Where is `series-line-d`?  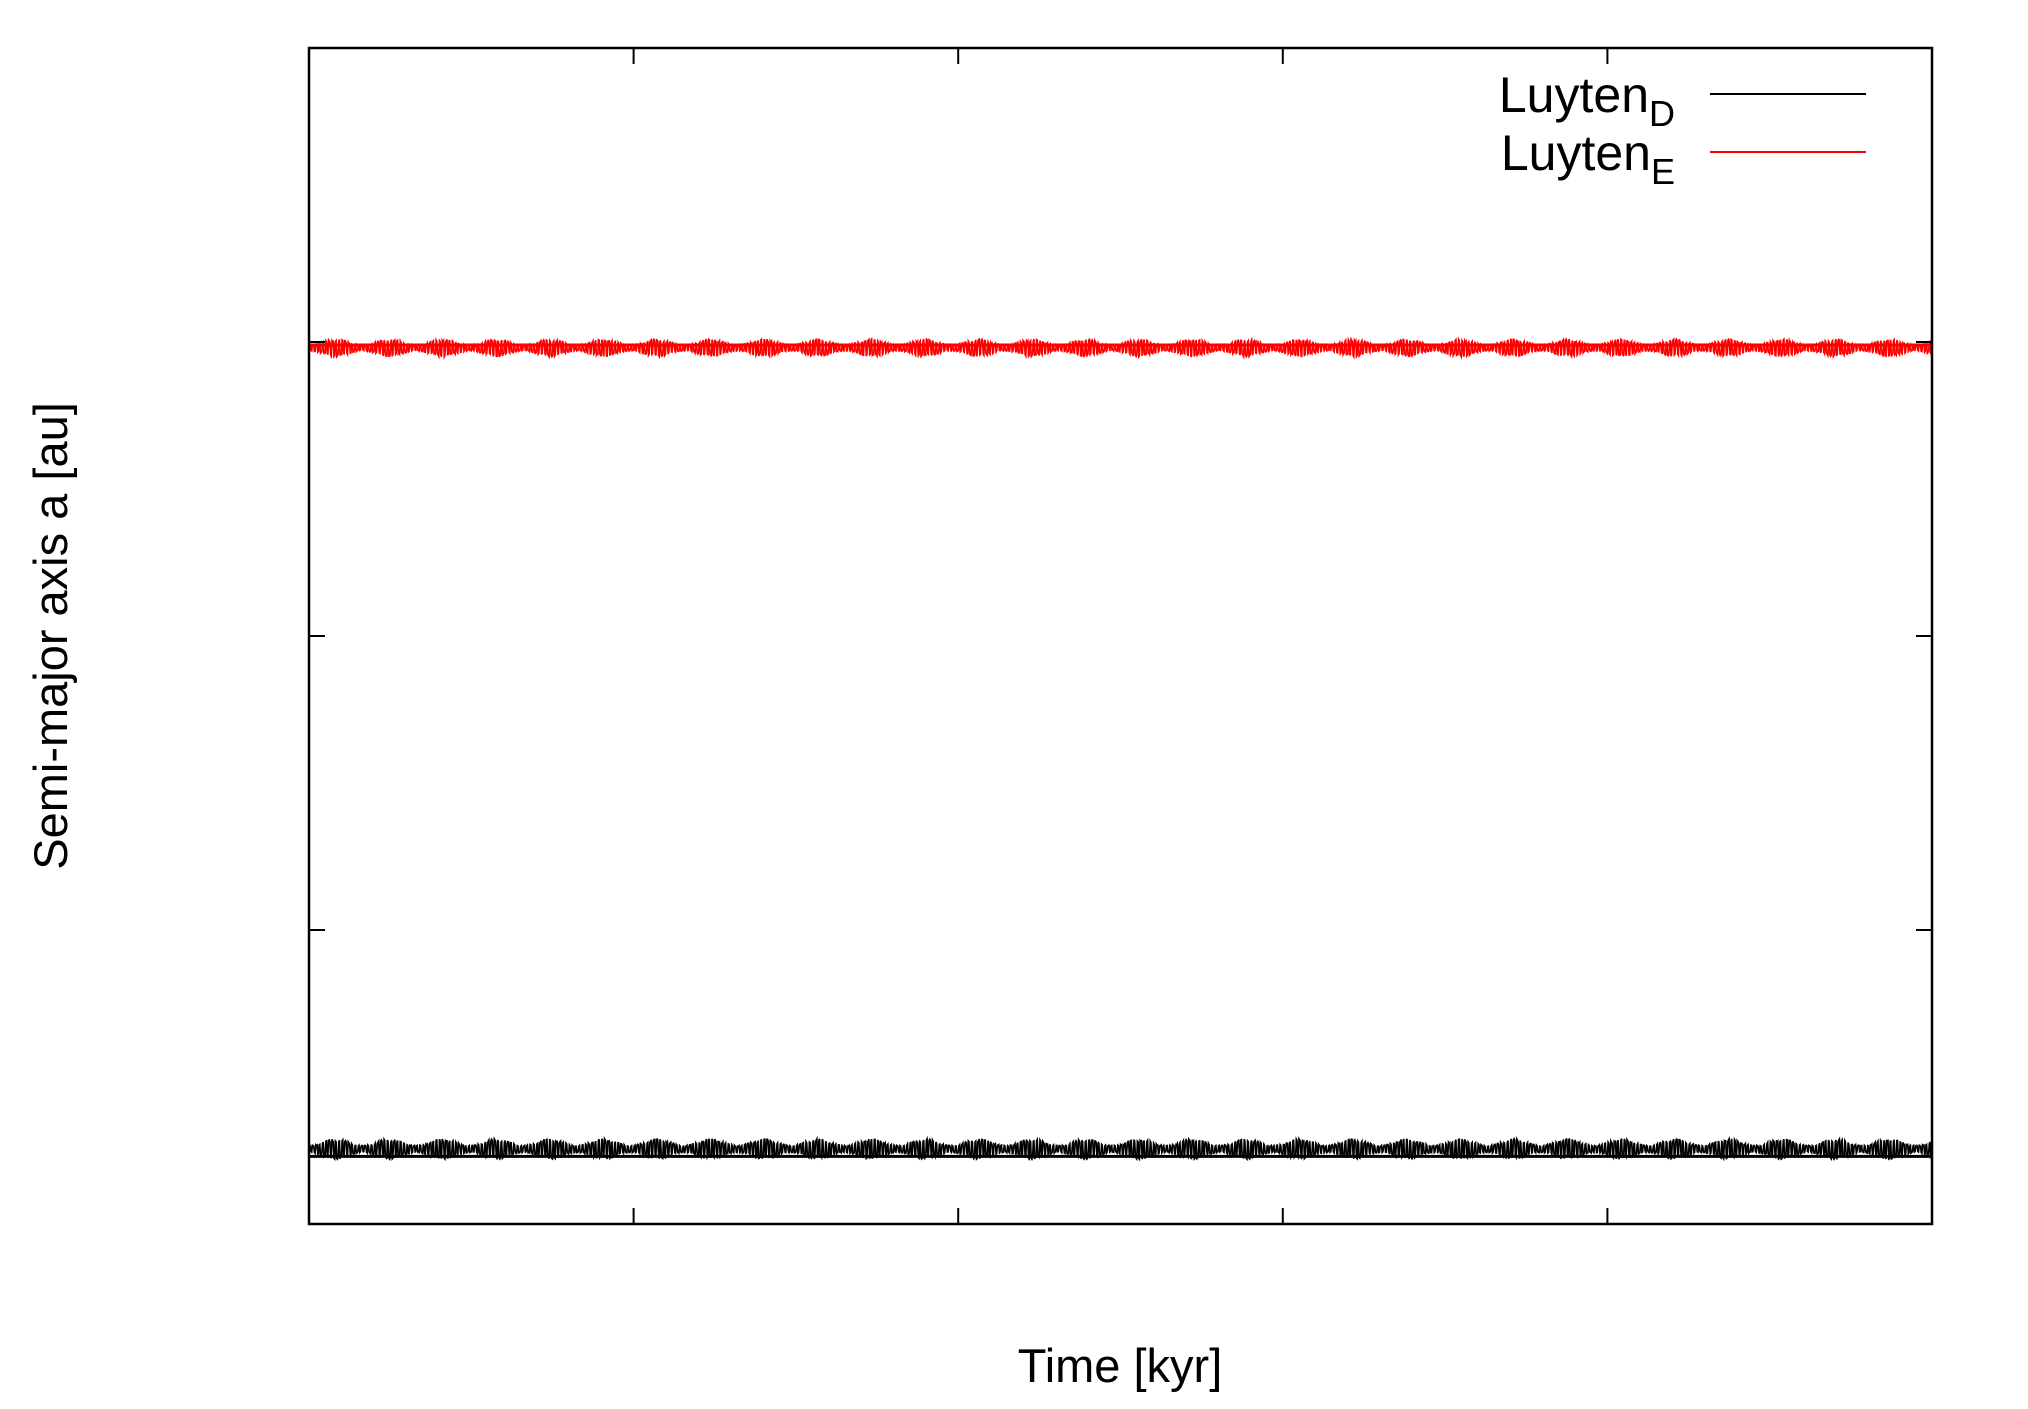 series-line-d is located at coordinates (1120, 1148).